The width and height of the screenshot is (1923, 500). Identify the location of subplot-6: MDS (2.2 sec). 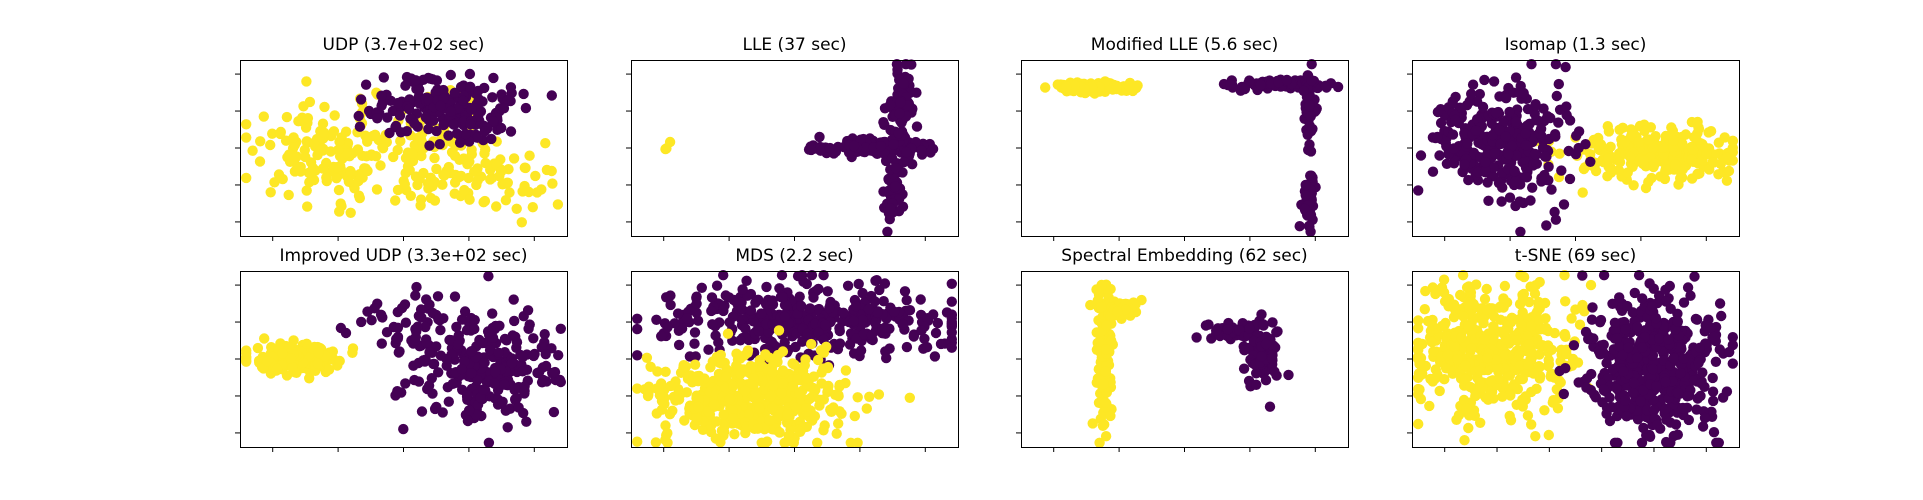
(792, 349).